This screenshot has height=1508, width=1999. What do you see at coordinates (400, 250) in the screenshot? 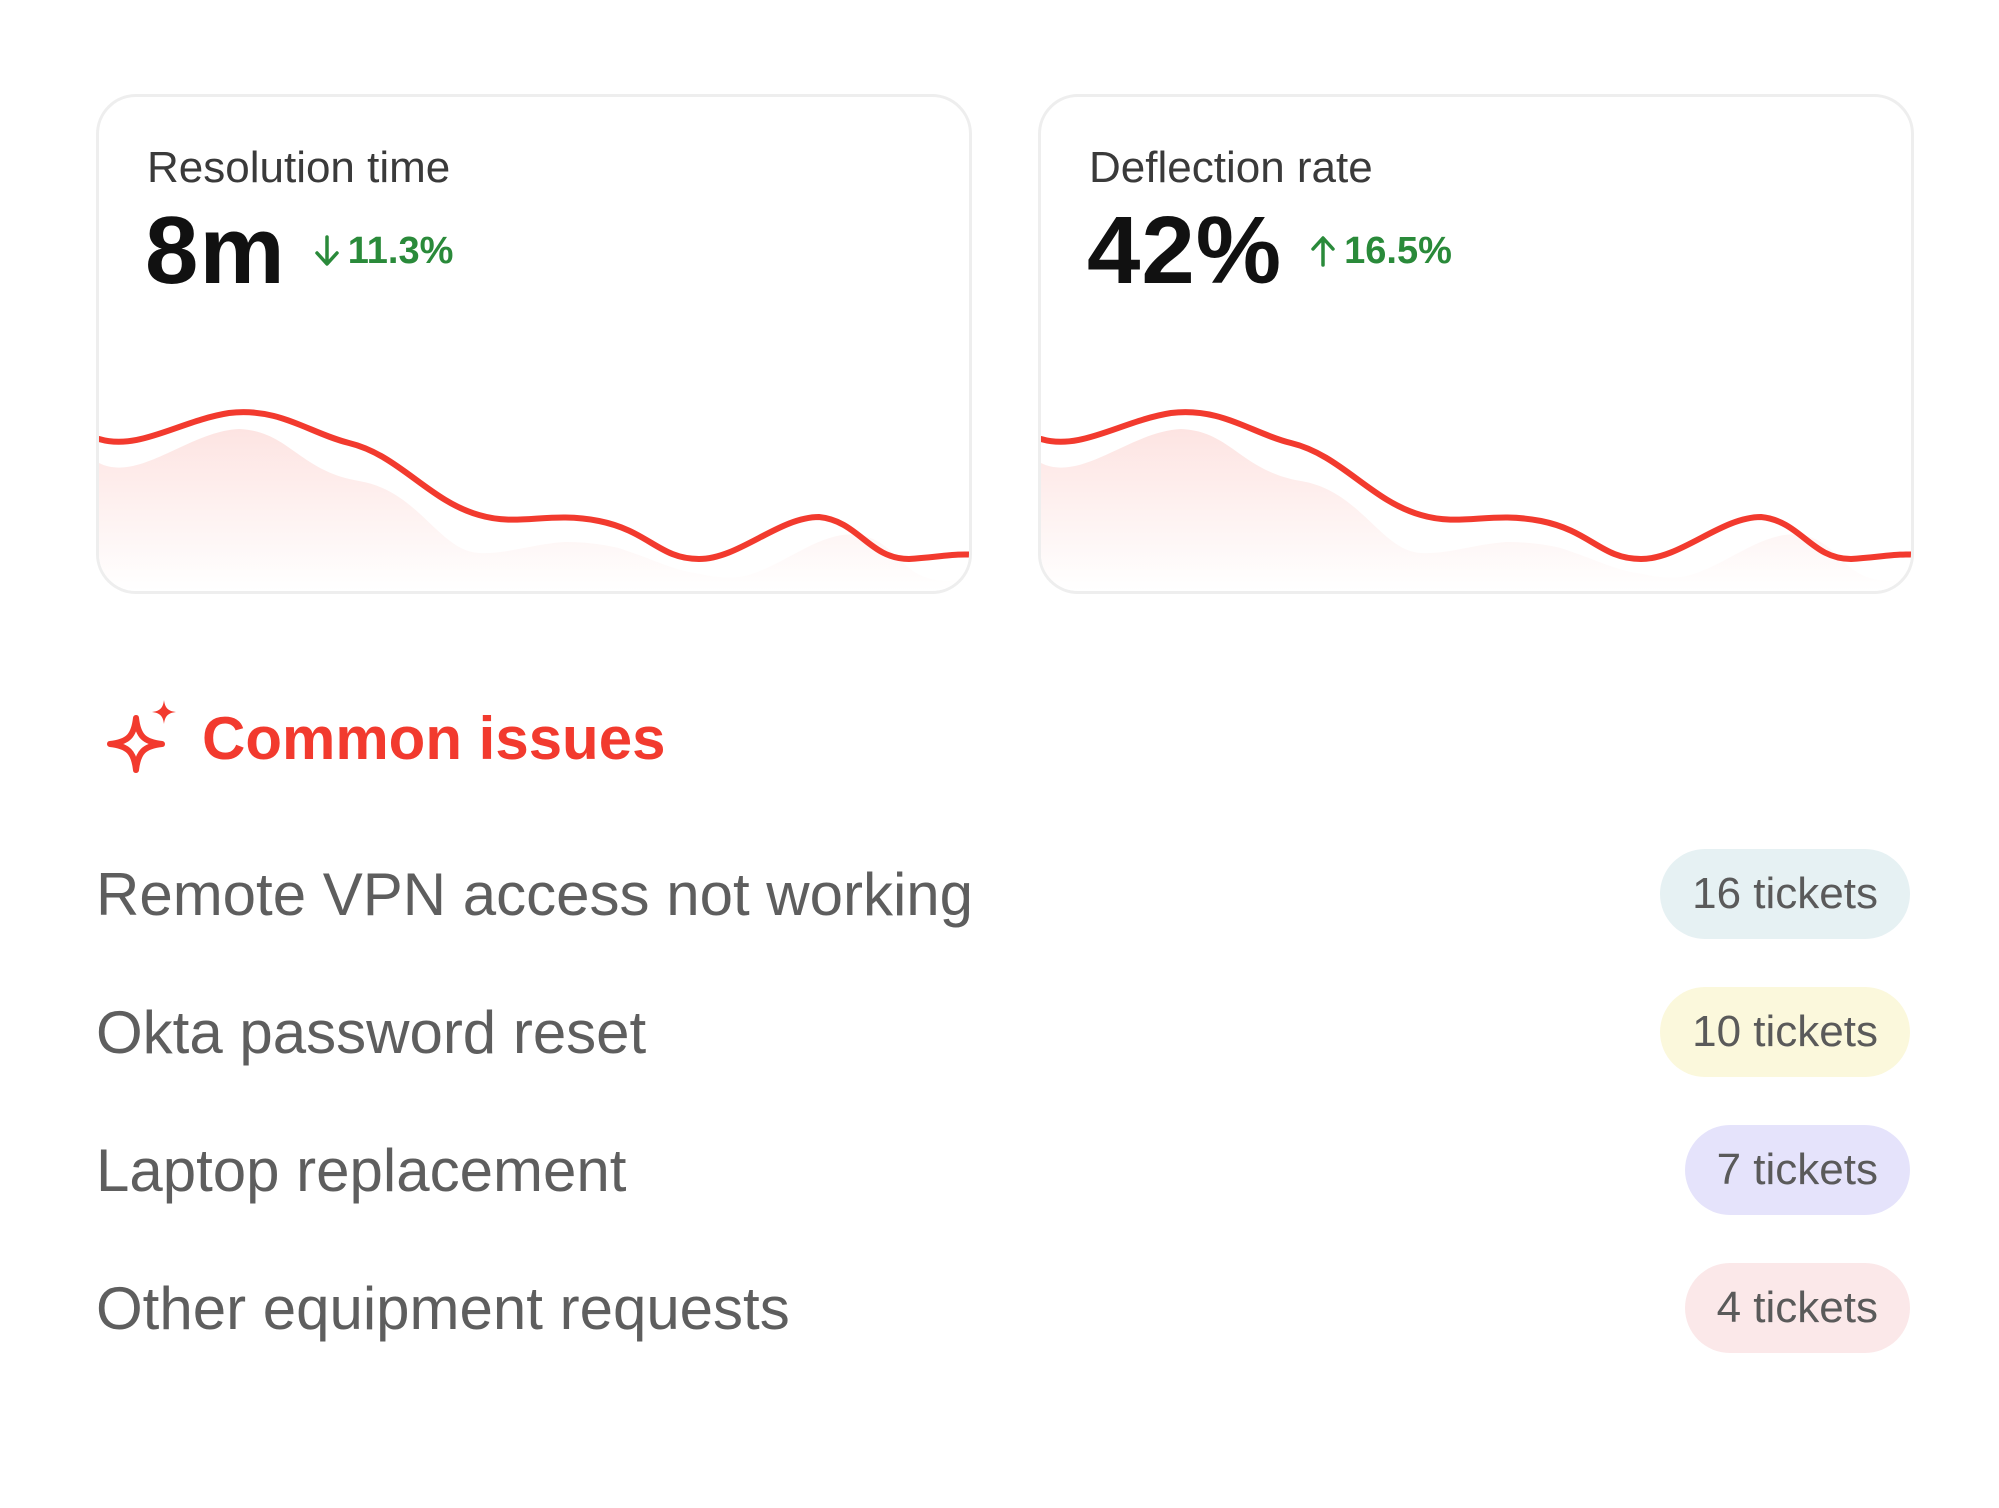
I see `metric-delta-value: 11.3%` at bounding box center [400, 250].